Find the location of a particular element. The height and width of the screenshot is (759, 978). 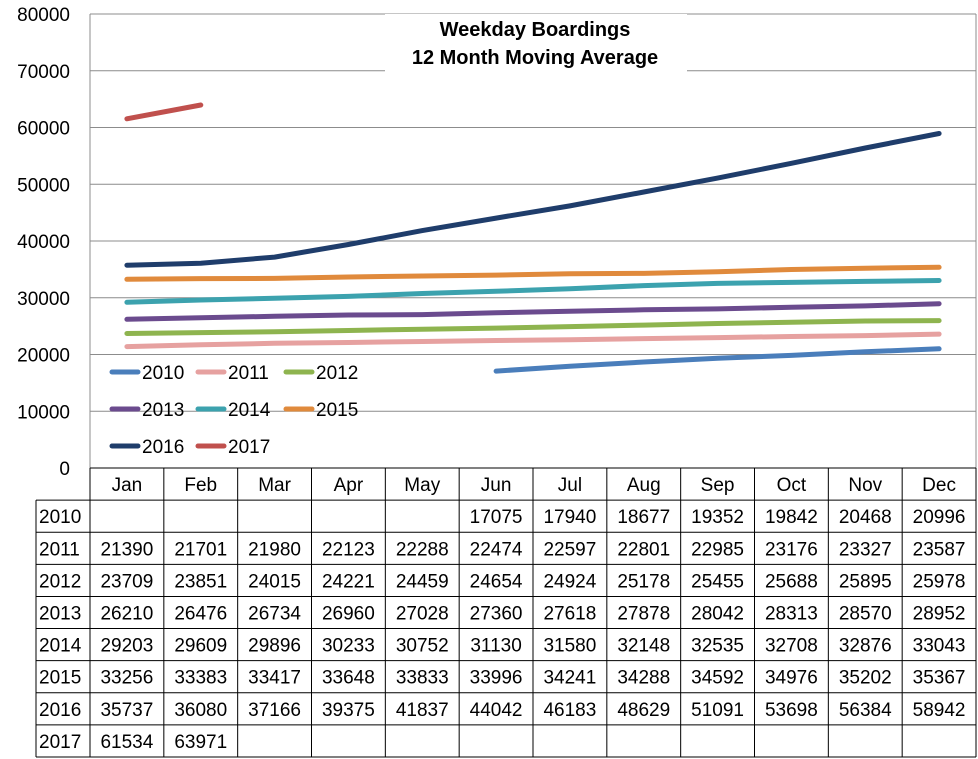

series-line-2017 is located at coordinates (164, 112).